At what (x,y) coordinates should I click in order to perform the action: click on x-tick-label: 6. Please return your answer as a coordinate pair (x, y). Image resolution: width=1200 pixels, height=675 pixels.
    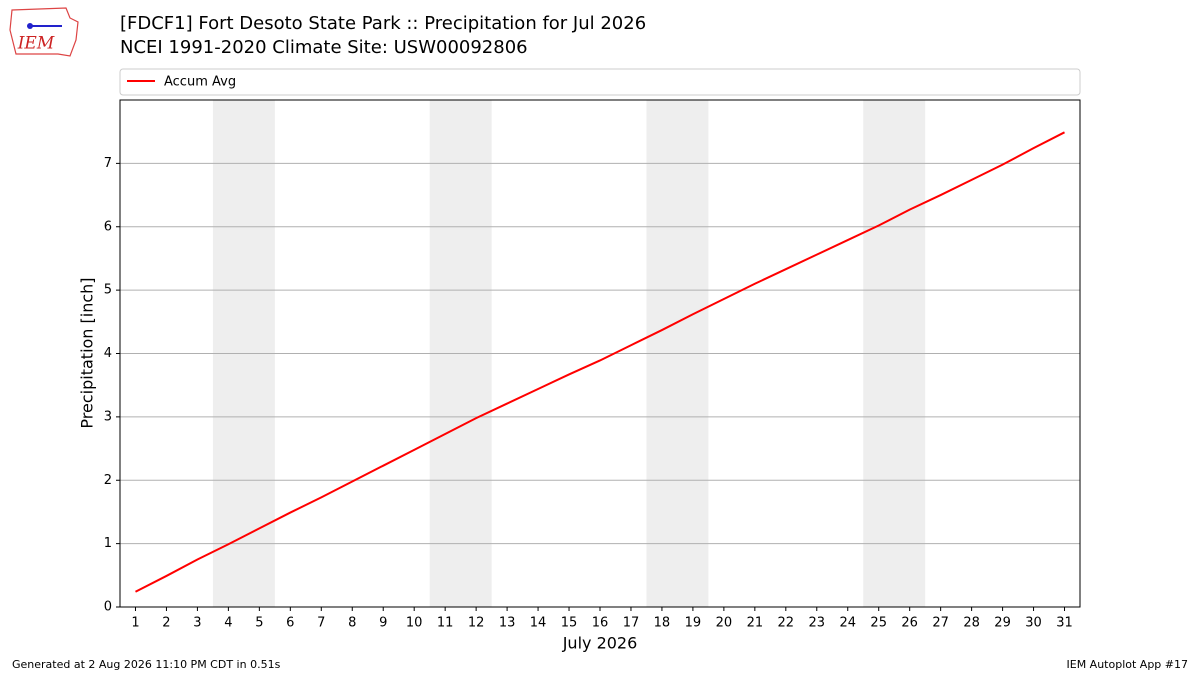
    Looking at the image, I should click on (290, 623).